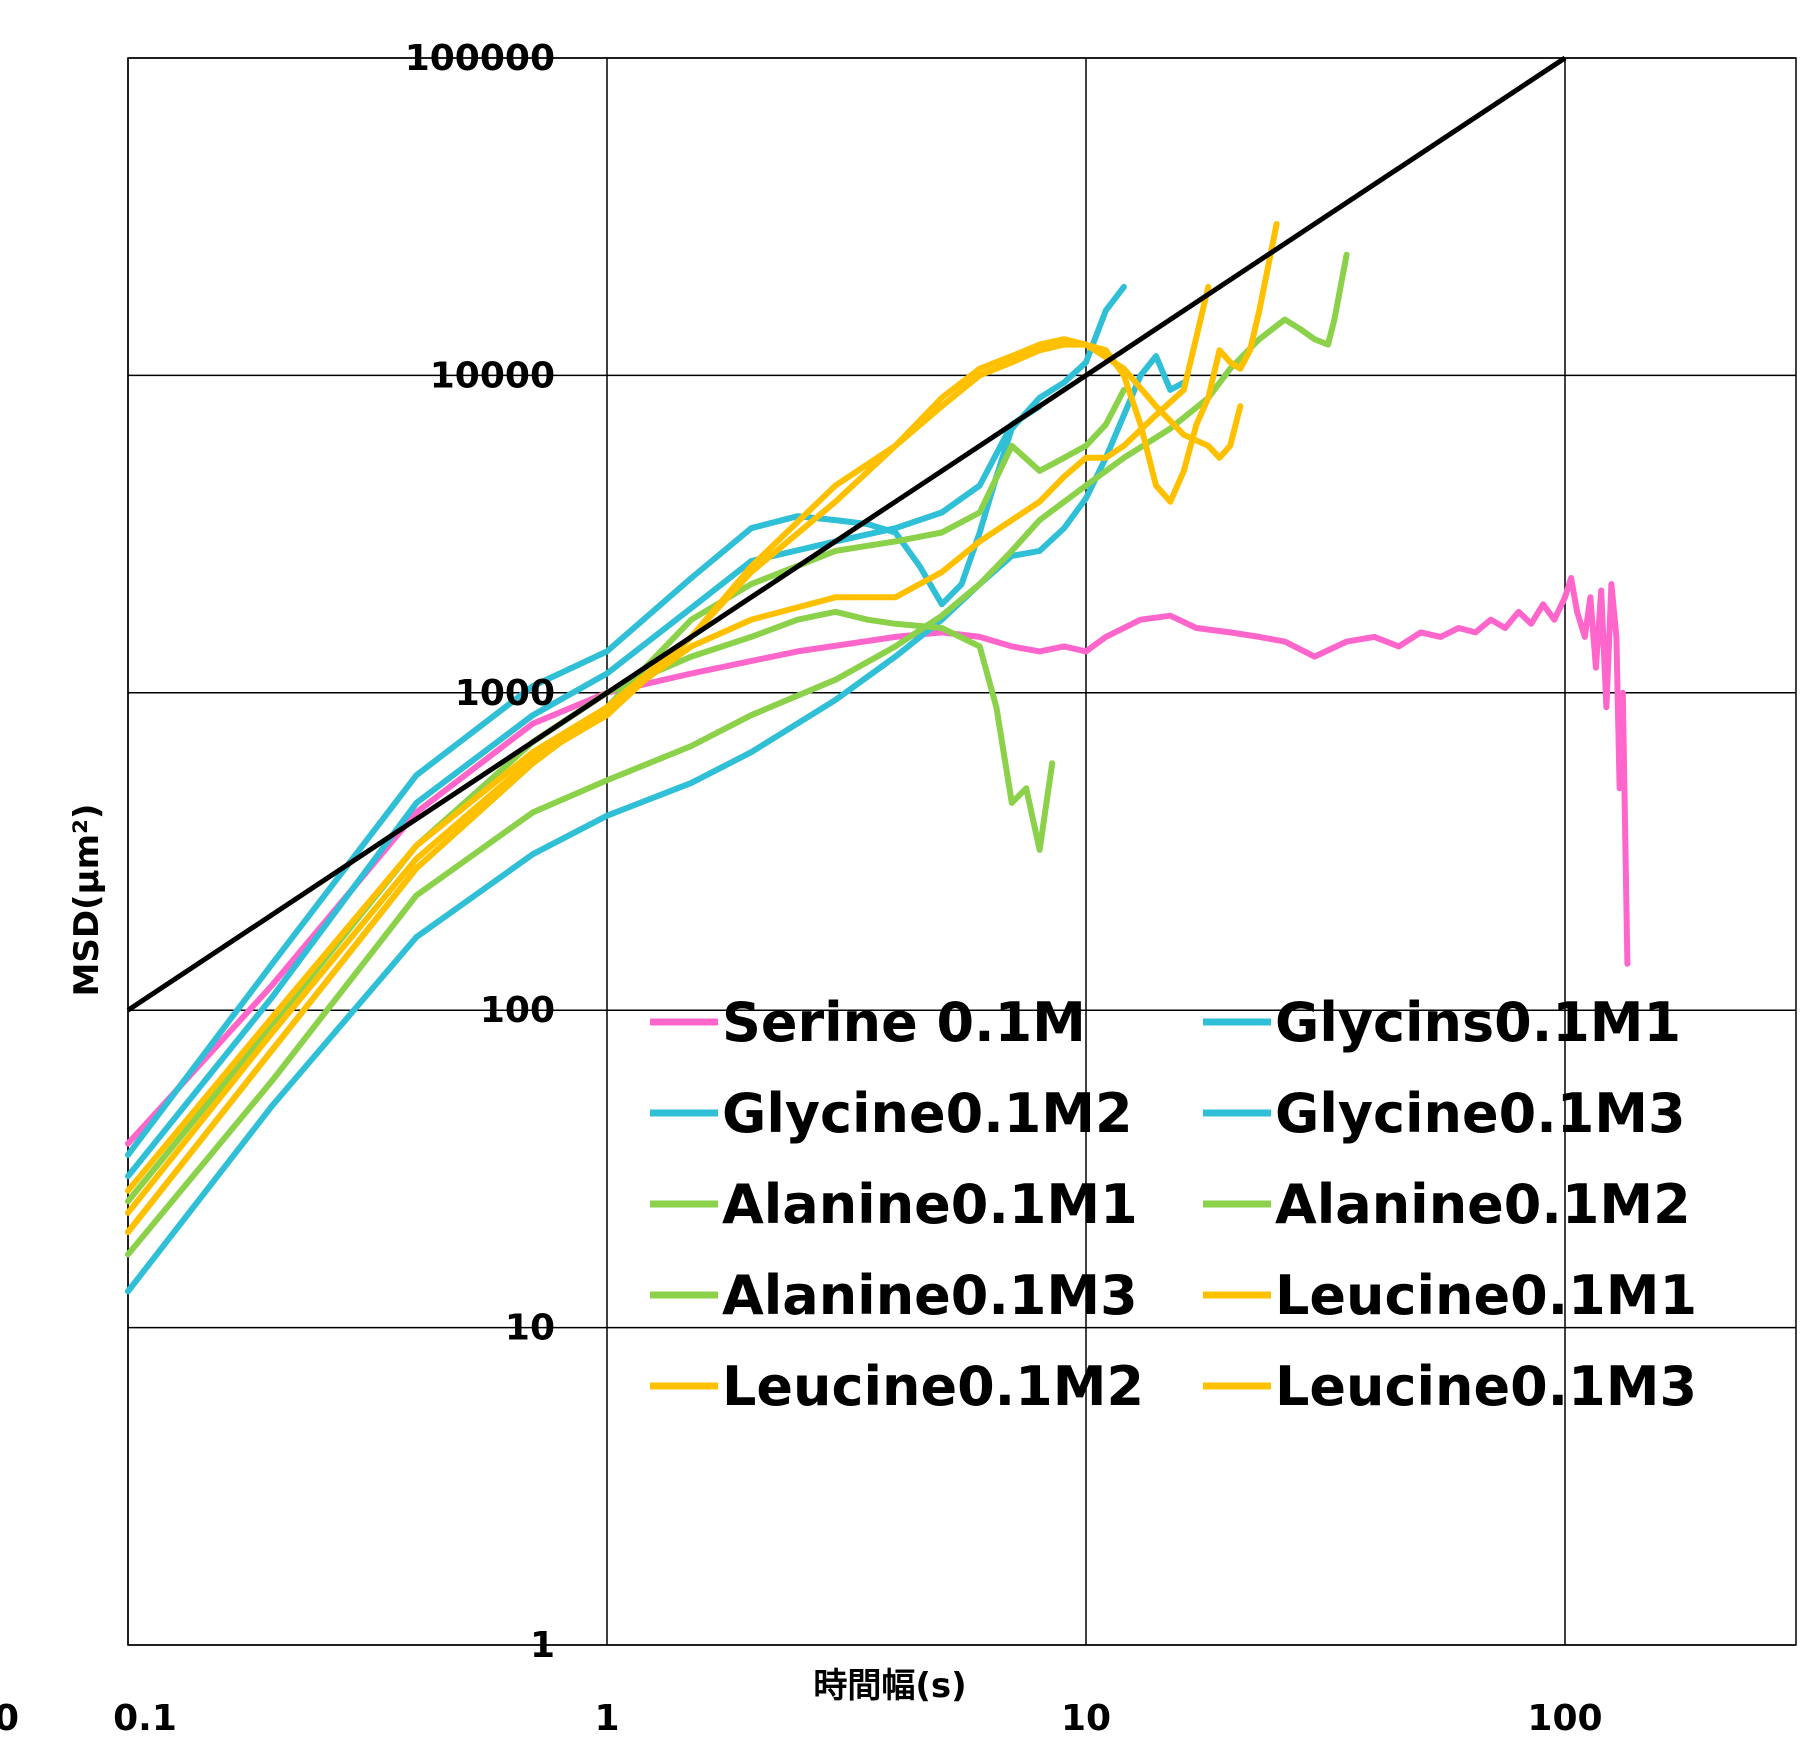  What do you see at coordinates (517, 1010) in the screenshot?
I see `y-tick-label-2: 100` at bounding box center [517, 1010].